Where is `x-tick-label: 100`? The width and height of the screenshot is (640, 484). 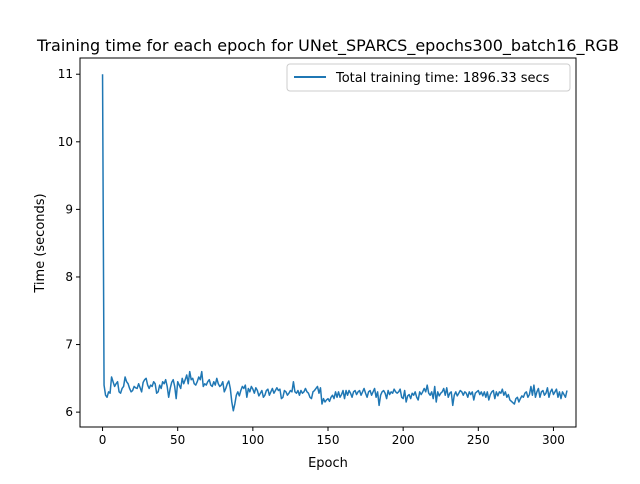
x-tick-label: 100 is located at coordinates (252, 440).